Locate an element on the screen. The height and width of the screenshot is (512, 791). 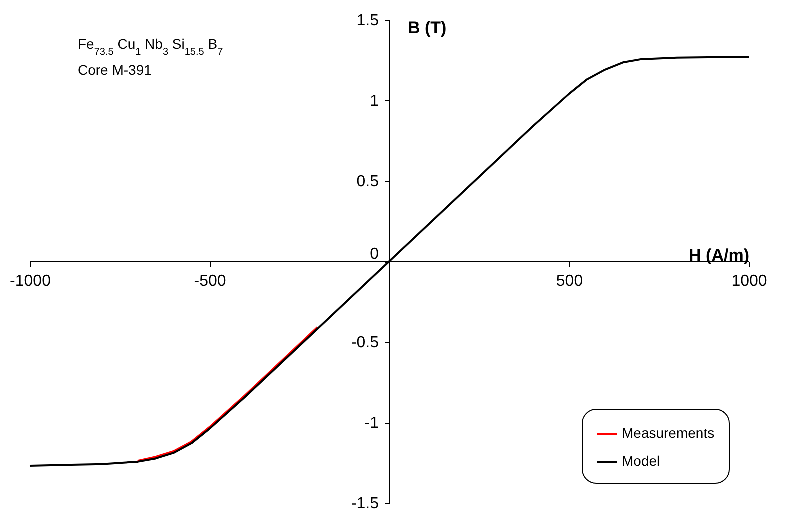
y-tick-label: -1.5 is located at coordinates (365, 504).